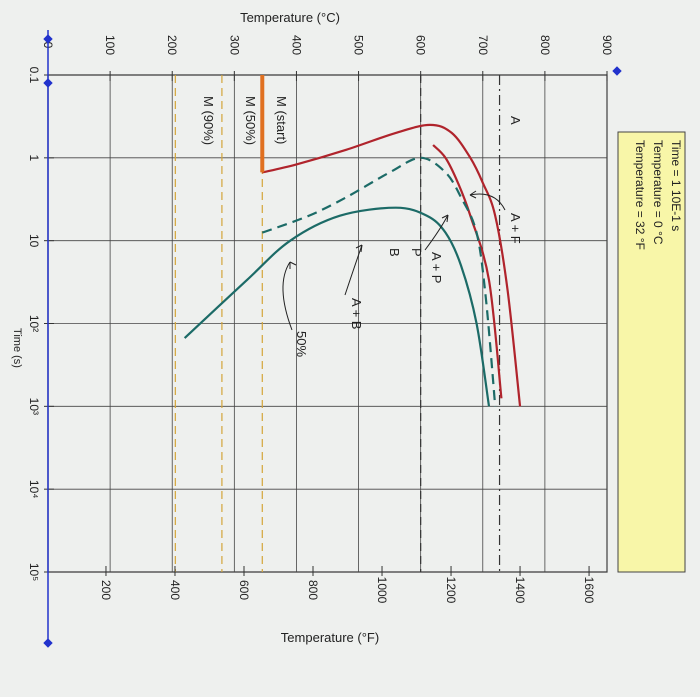 The height and width of the screenshot is (697, 700). What do you see at coordinates (110, 45) in the screenshot?
I see `celsius-tick-label: 100` at bounding box center [110, 45].